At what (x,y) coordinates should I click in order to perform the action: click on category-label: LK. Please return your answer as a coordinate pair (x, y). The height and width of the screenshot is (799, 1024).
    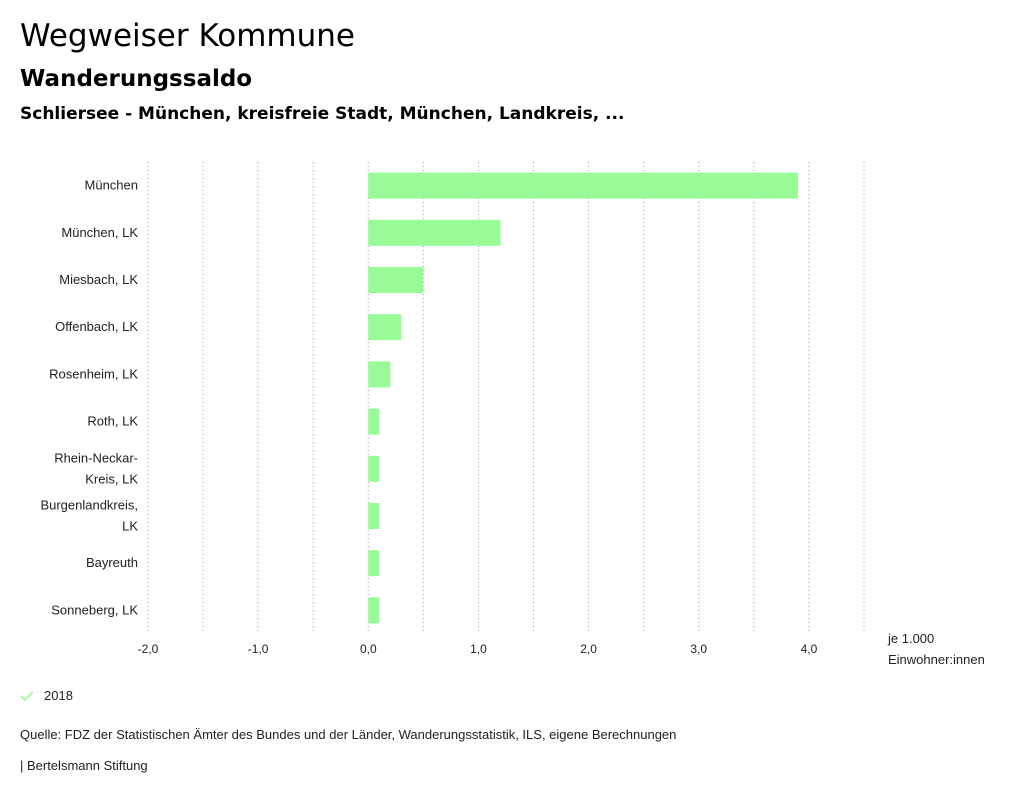
    Looking at the image, I should click on (130, 526).